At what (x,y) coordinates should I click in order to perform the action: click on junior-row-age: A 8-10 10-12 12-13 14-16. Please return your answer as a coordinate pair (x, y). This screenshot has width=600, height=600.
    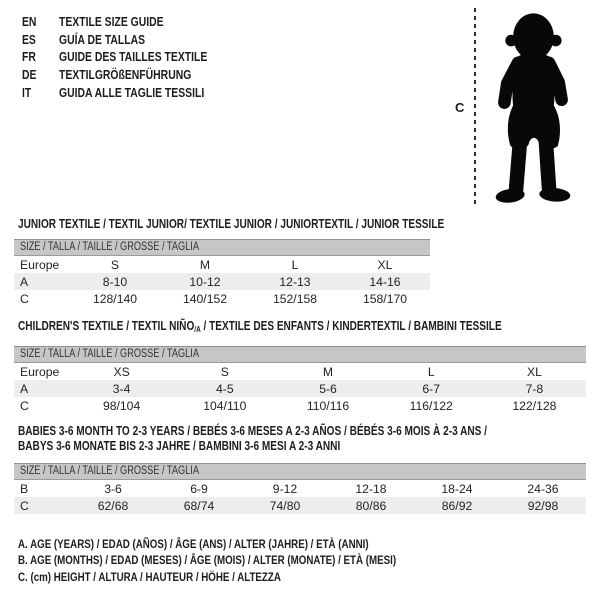
    Looking at the image, I should click on (222, 281).